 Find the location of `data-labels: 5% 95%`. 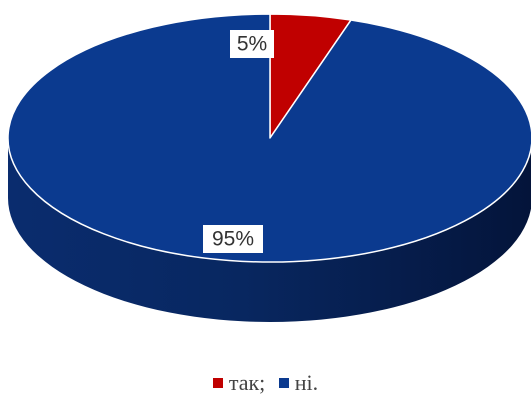

data-labels: 5% 95% is located at coordinates (238, 141).